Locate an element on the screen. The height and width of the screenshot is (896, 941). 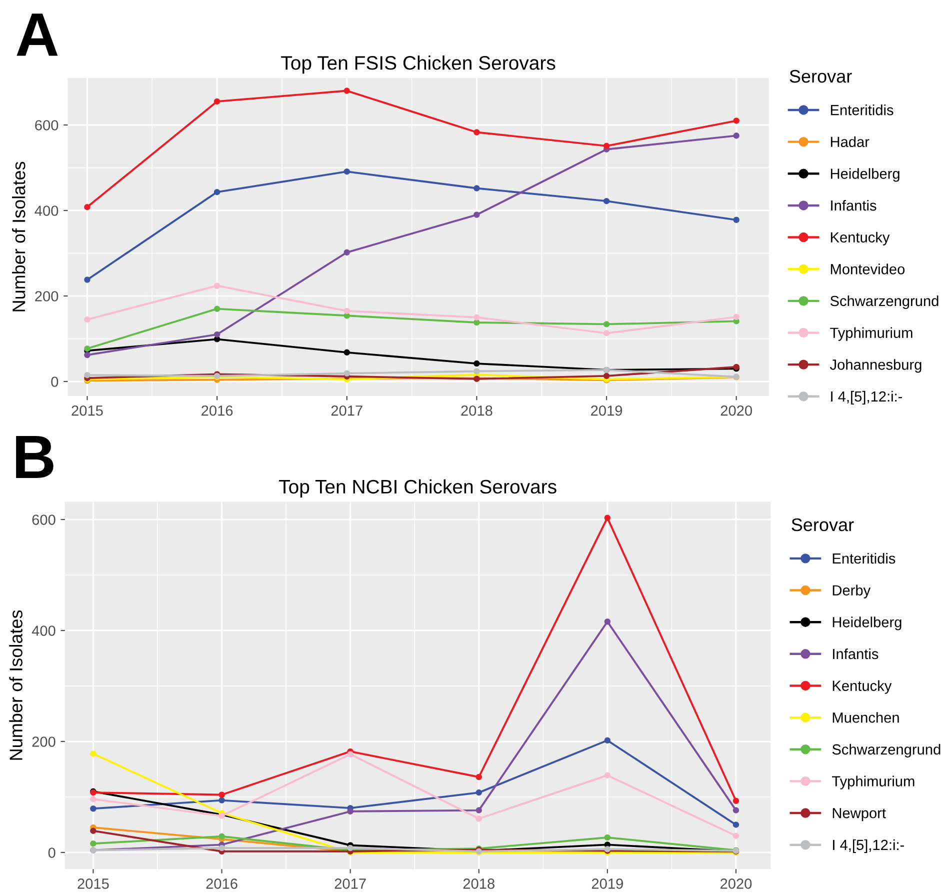
legend-label: Hadar is located at coordinates (850, 142).